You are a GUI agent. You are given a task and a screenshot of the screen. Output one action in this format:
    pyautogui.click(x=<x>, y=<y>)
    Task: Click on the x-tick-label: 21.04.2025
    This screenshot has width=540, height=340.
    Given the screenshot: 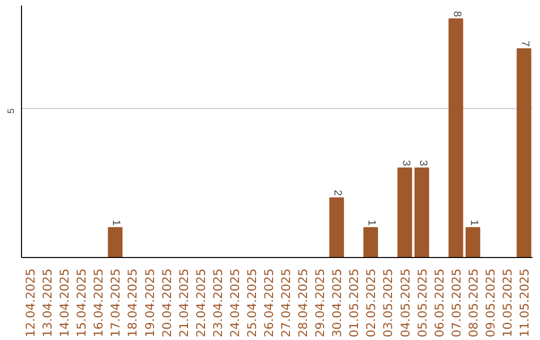 What is the action you would take?
    pyautogui.click(x=183, y=303)
    